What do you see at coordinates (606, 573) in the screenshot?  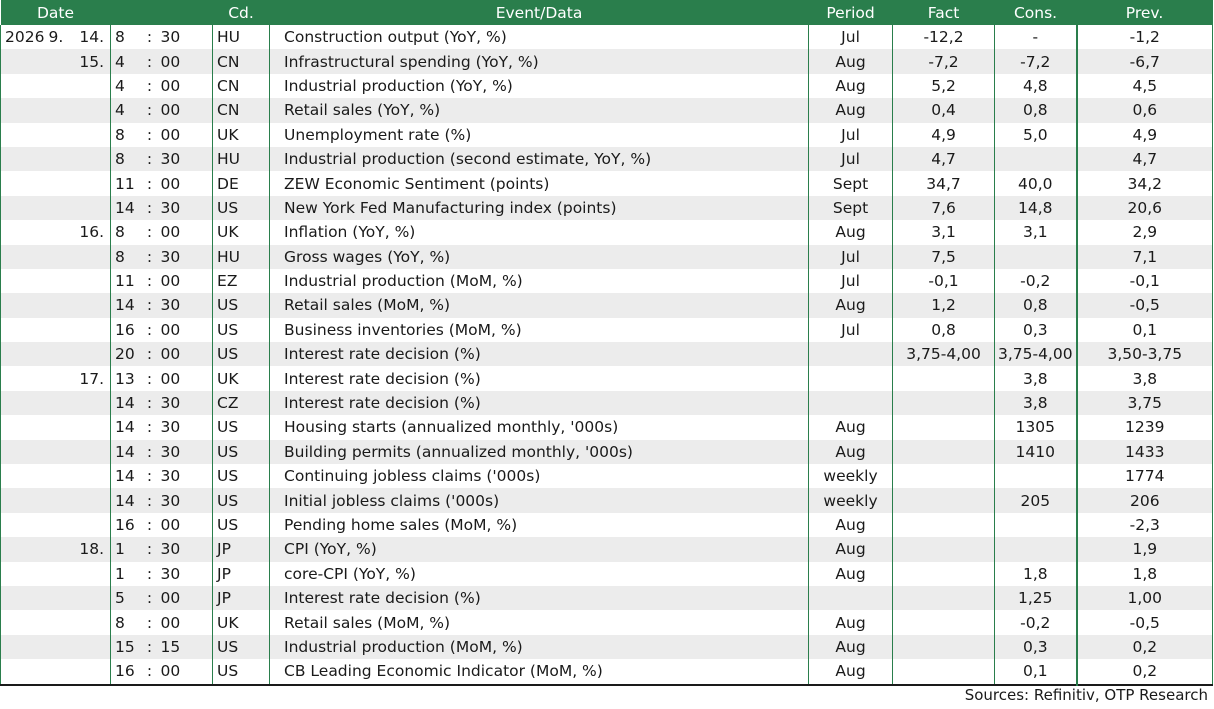 I see `table-row: 1:30 JP core-CPI (YoY, %) Aug 1,8 1,8` at bounding box center [606, 573].